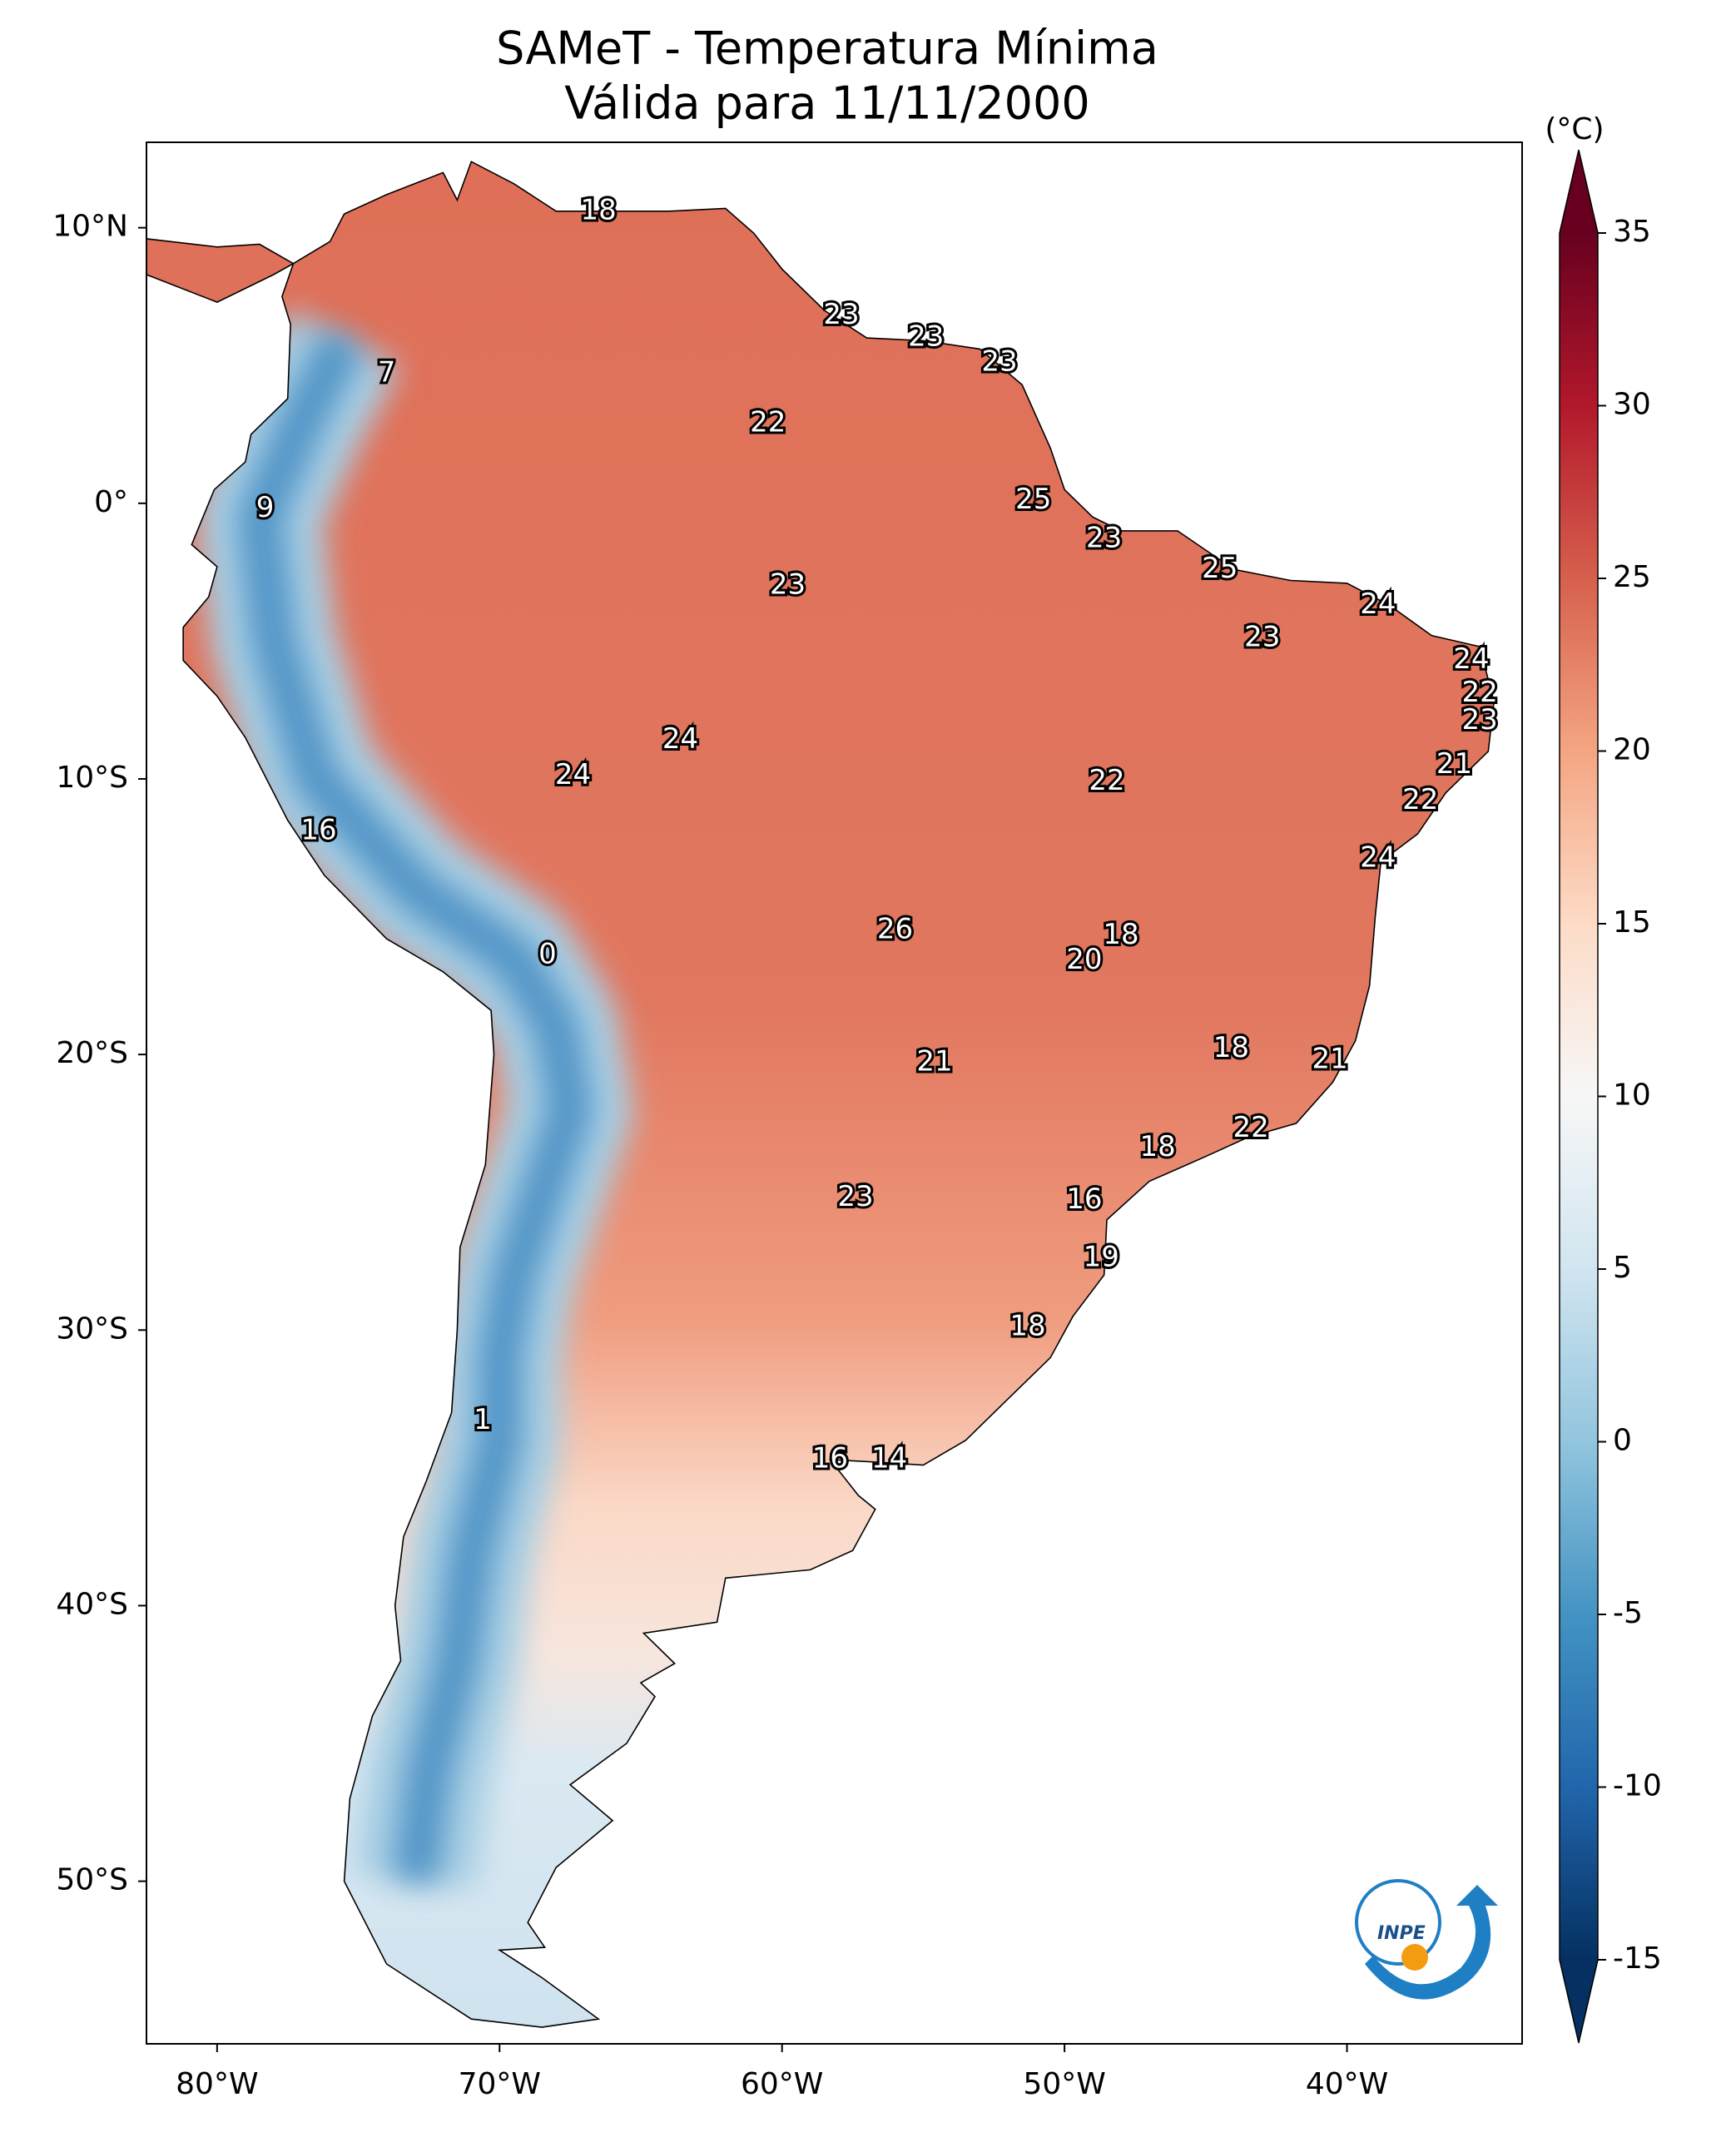 The image size is (1736, 2152). What do you see at coordinates (547, 953) in the screenshot?
I see `station-value: 0` at bounding box center [547, 953].